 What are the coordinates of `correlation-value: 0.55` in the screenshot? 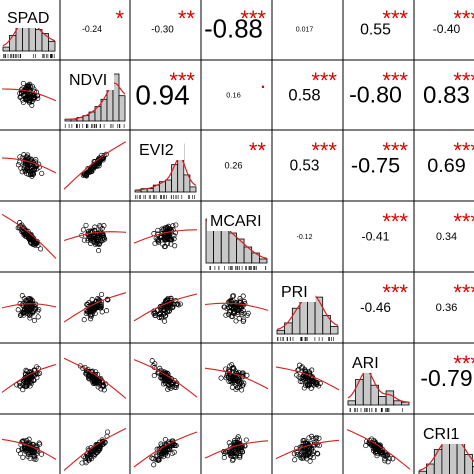 It's located at (375, 29).